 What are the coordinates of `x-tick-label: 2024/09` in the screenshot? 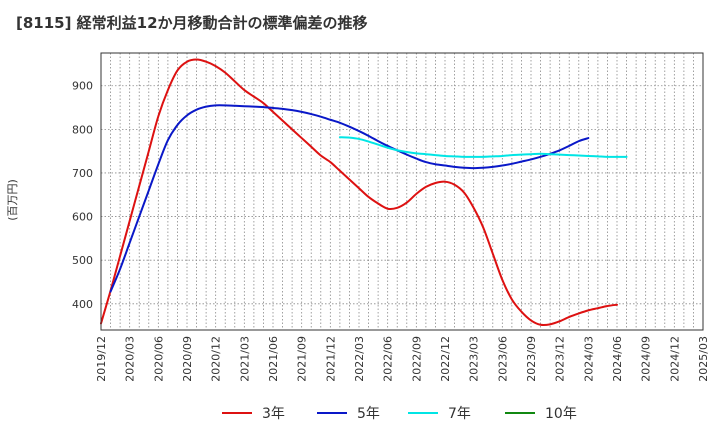 It's located at (646, 359).